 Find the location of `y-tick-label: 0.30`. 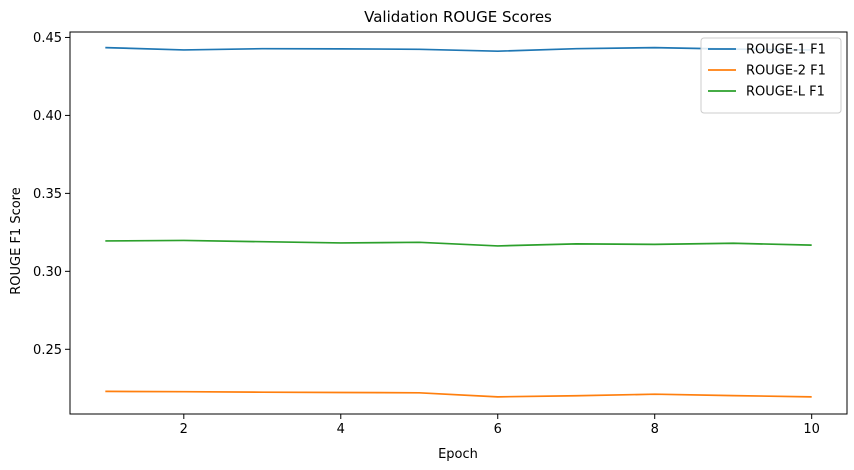

y-tick-label: 0.30 is located at coordinates (47, 272).